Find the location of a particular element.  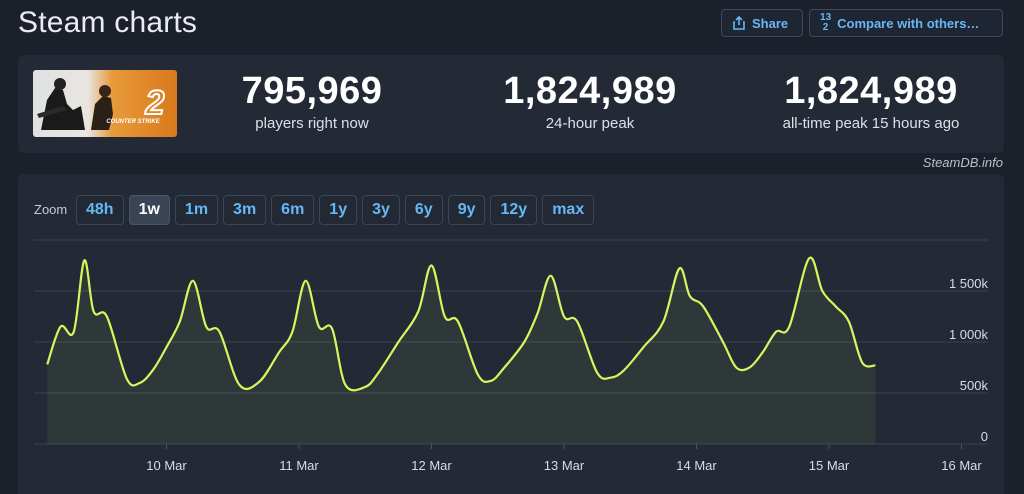

y-tick-label: 0 is located at coordinates (984, 436).